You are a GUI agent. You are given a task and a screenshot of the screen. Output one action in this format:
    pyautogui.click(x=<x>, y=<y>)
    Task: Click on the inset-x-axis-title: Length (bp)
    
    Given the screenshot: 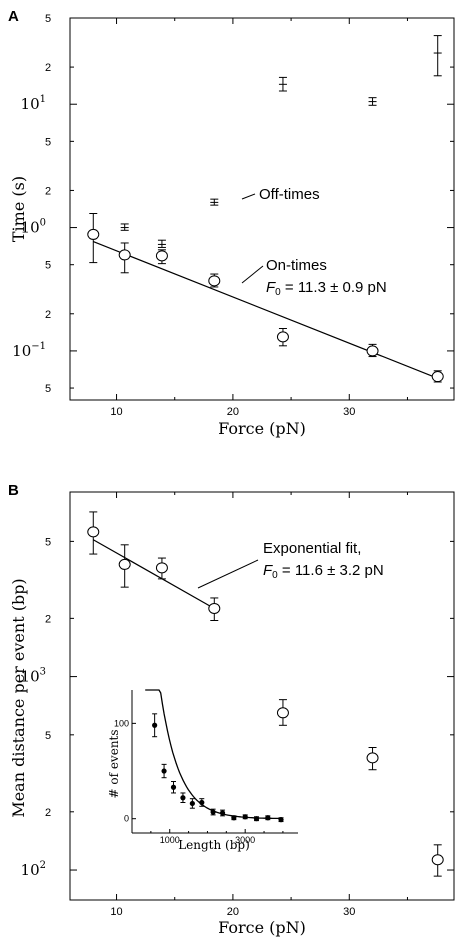 What is the action you would take?
    pyautogui.click(x=214, y=845)
    